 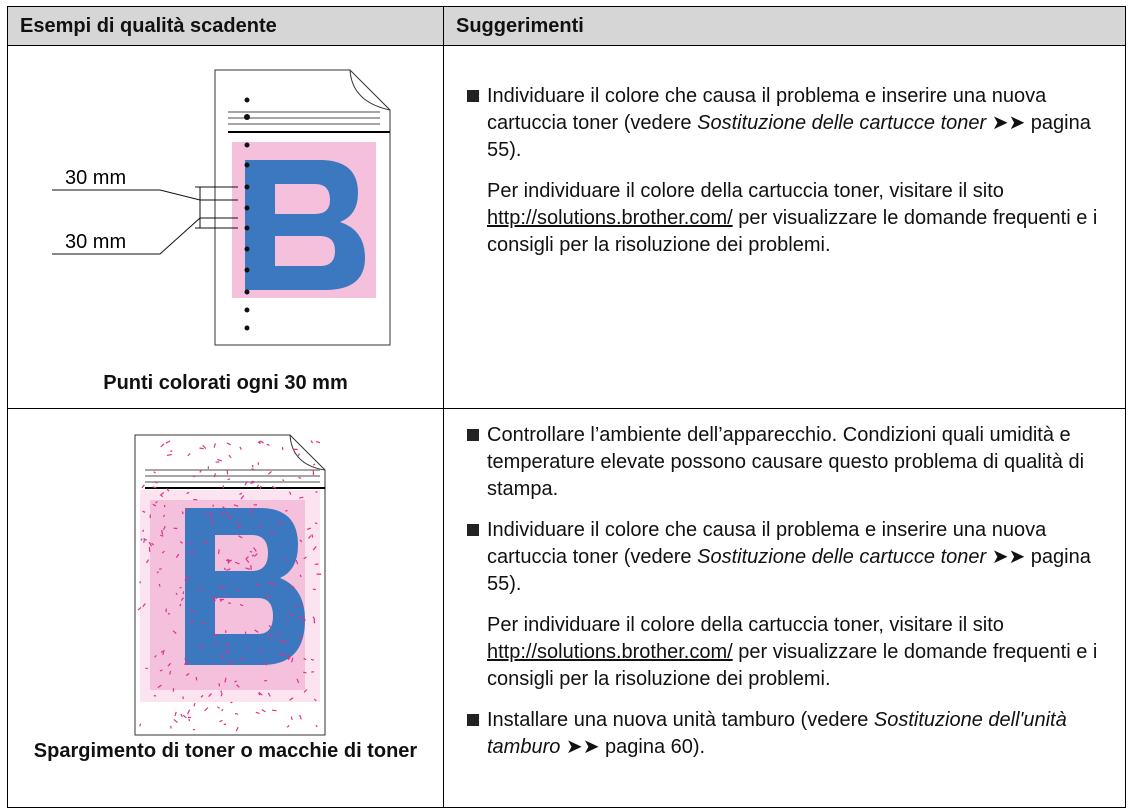 I want to click on text: Punti colorati ogni 30 mm, so click(x=225, y=383).